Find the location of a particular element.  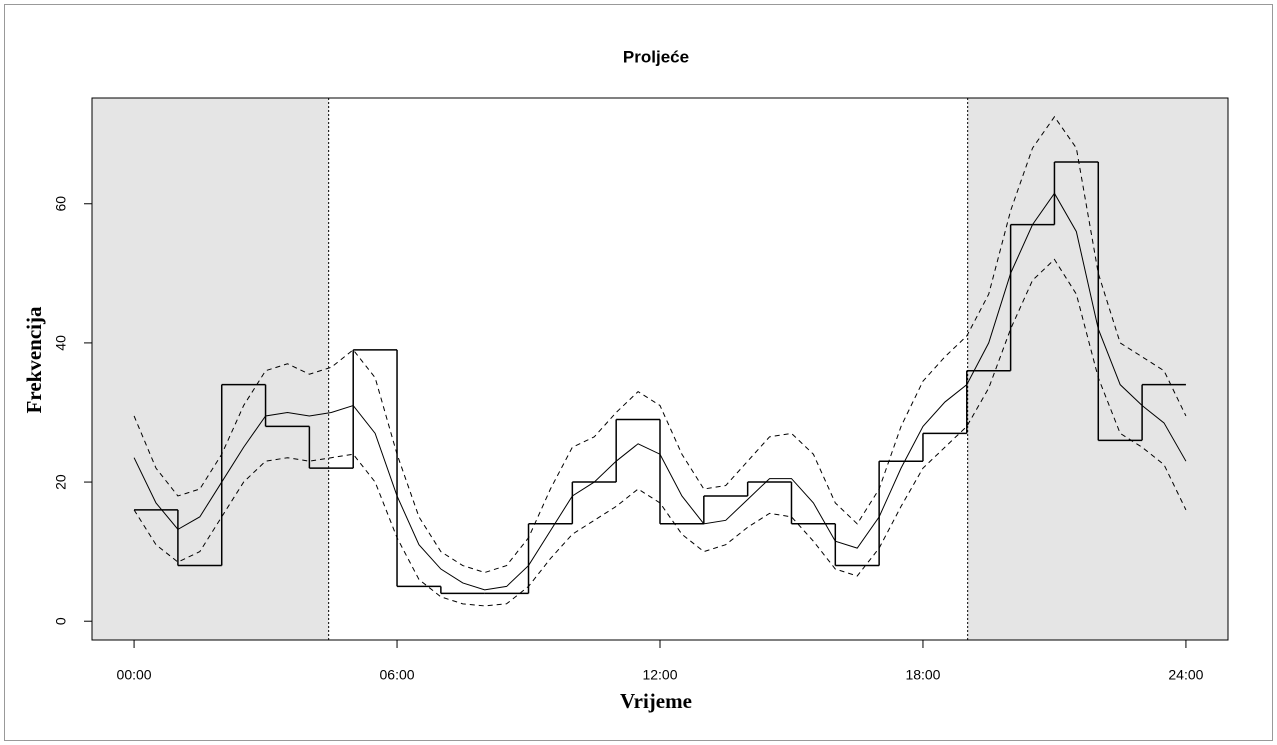

chart-title: Proljeće is located at coordinates (656, 56).